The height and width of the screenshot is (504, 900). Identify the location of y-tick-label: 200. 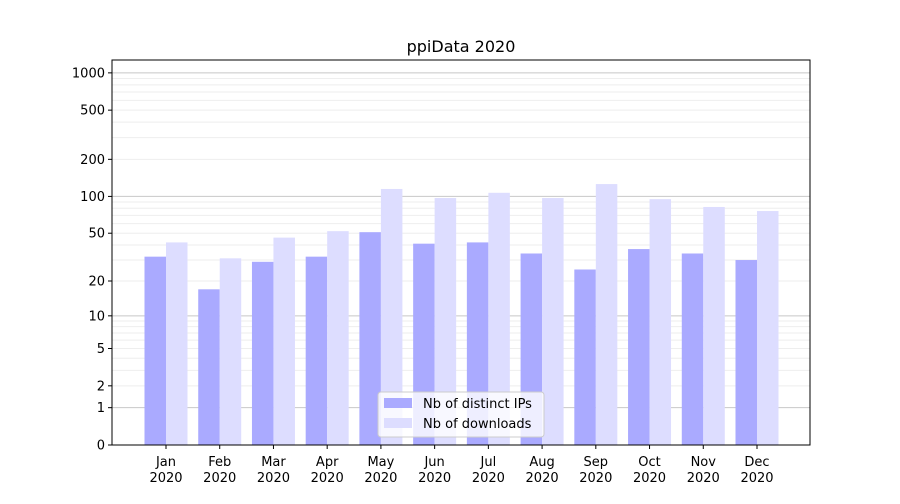
(92, 160).